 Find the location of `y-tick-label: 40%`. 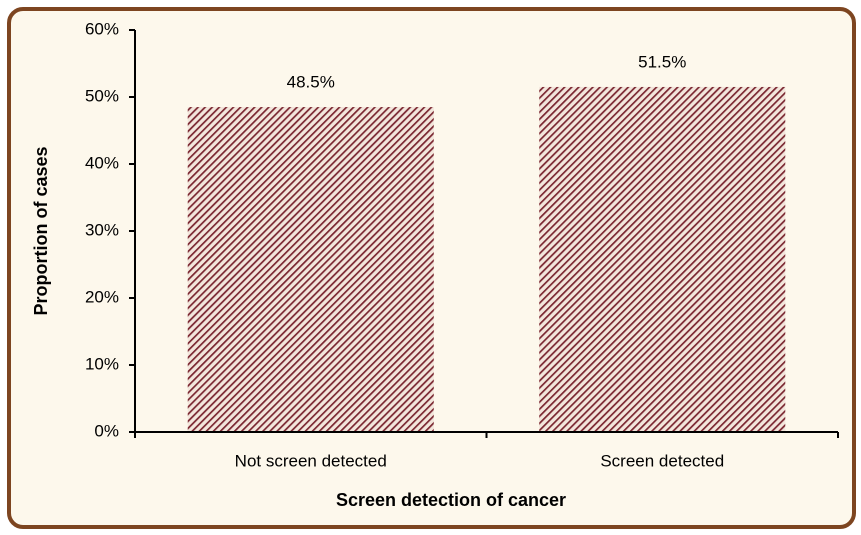

y-tick-label: 40% is located at coordinates (102, 162).